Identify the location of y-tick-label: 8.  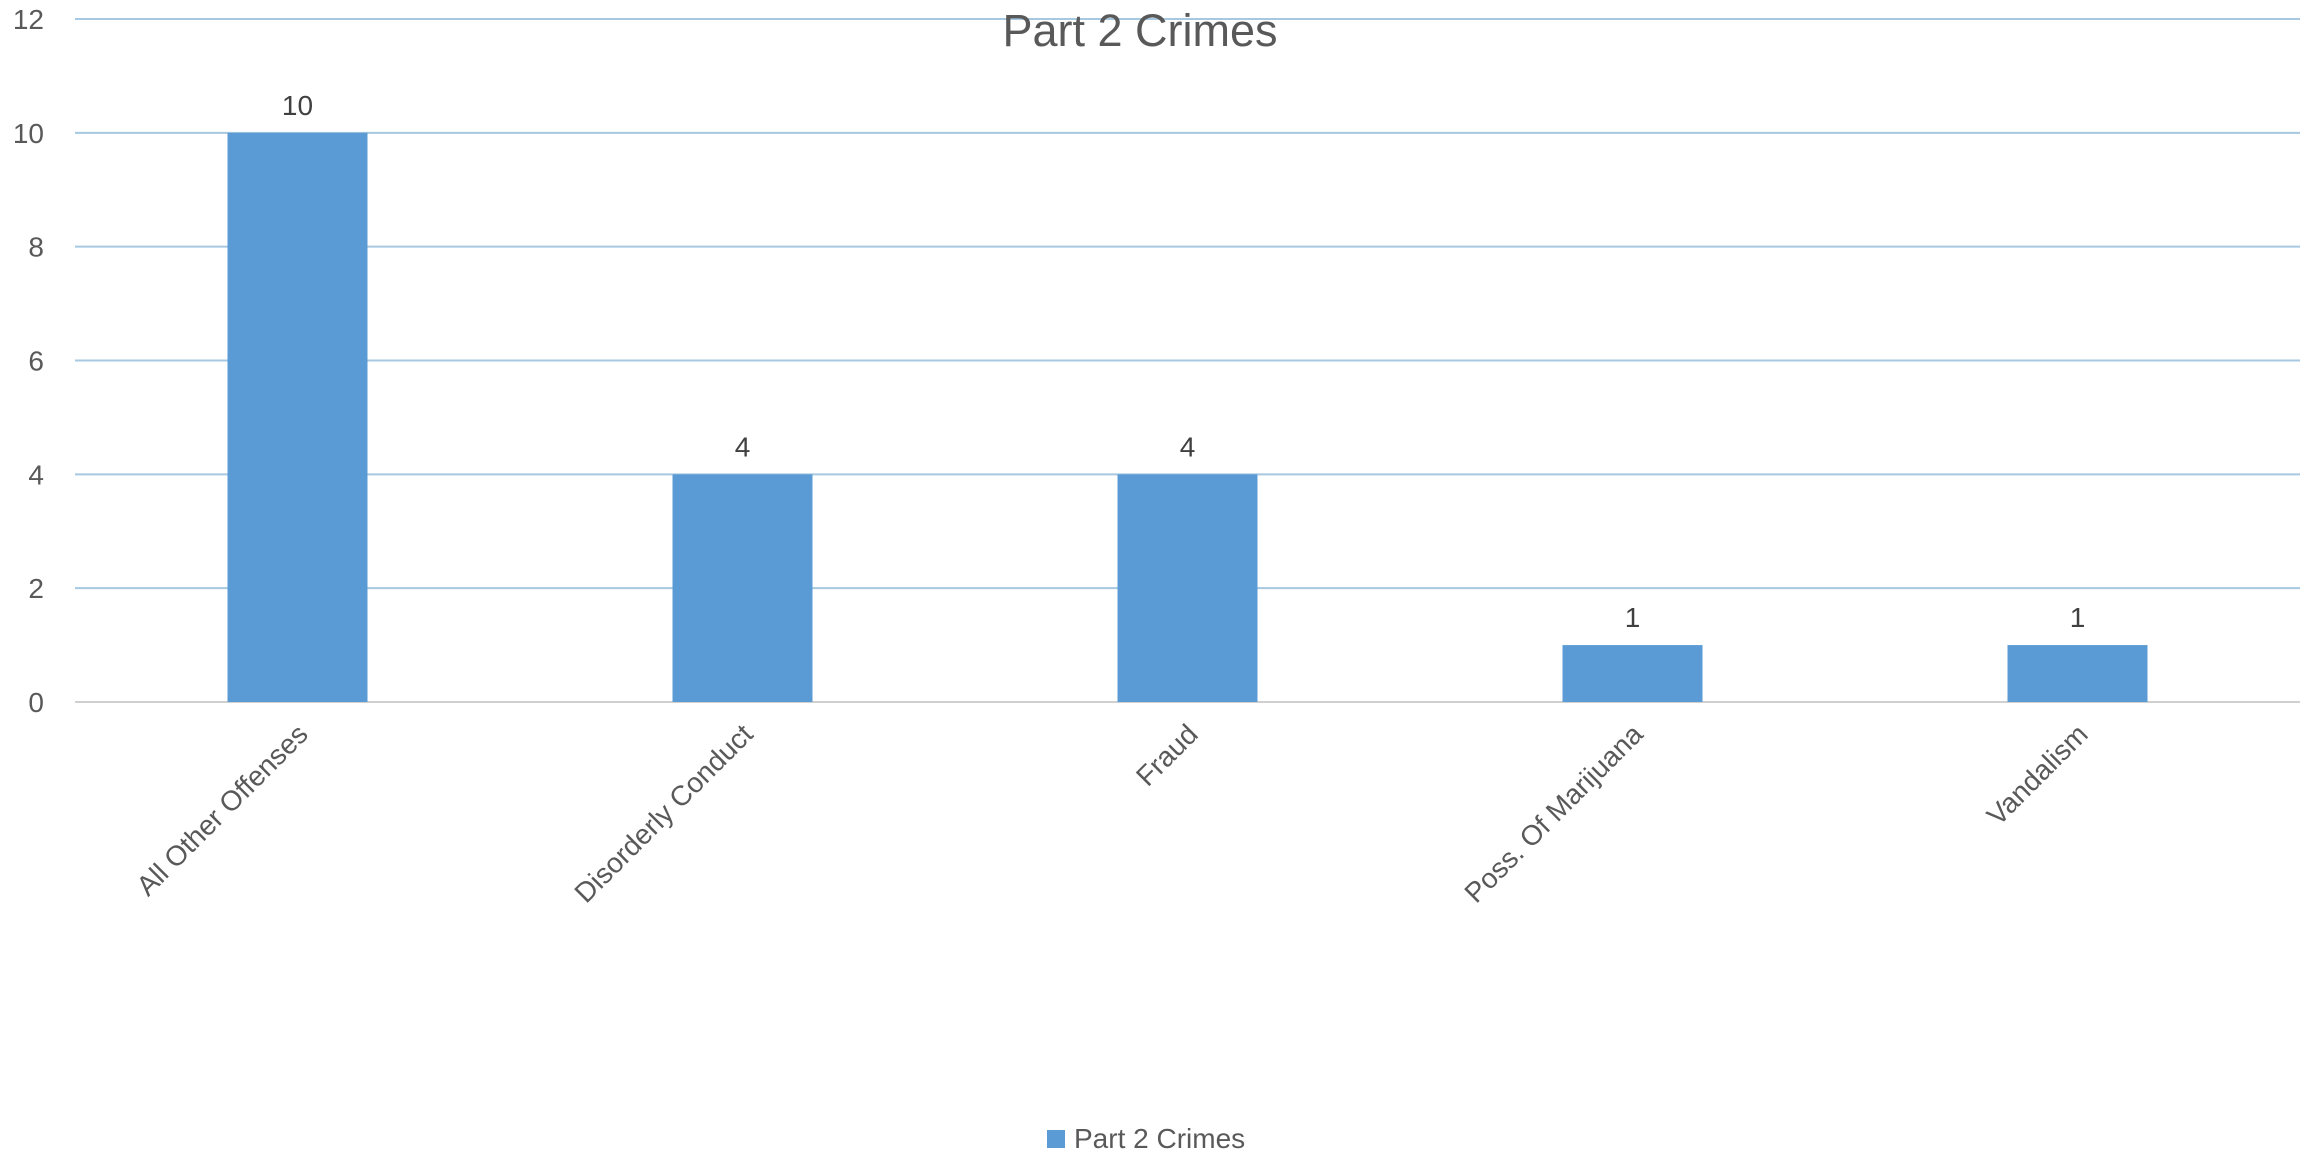
(36, 247).